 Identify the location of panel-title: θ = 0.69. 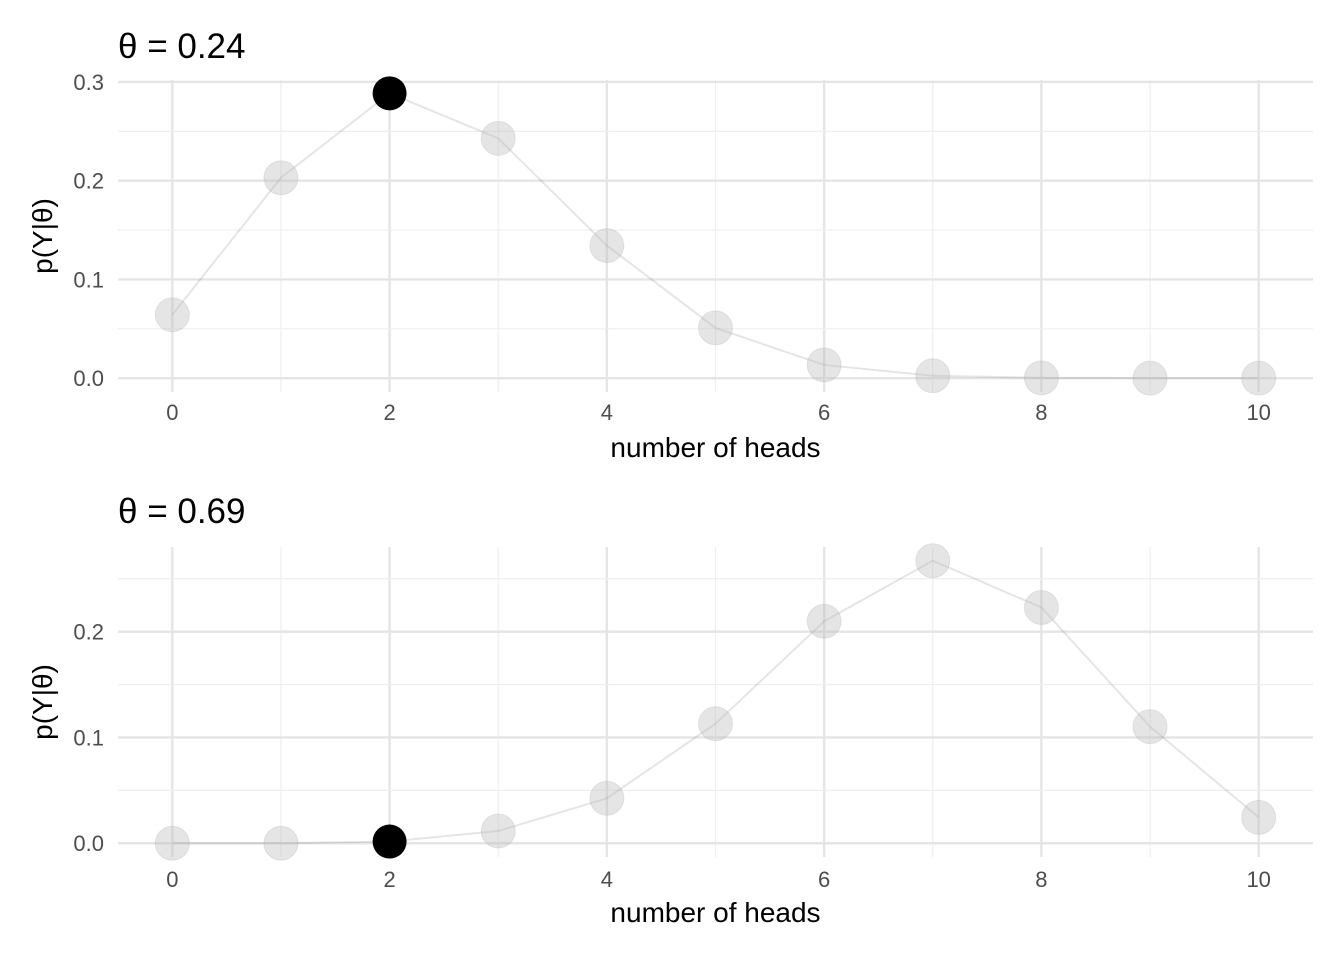
(181, 511).